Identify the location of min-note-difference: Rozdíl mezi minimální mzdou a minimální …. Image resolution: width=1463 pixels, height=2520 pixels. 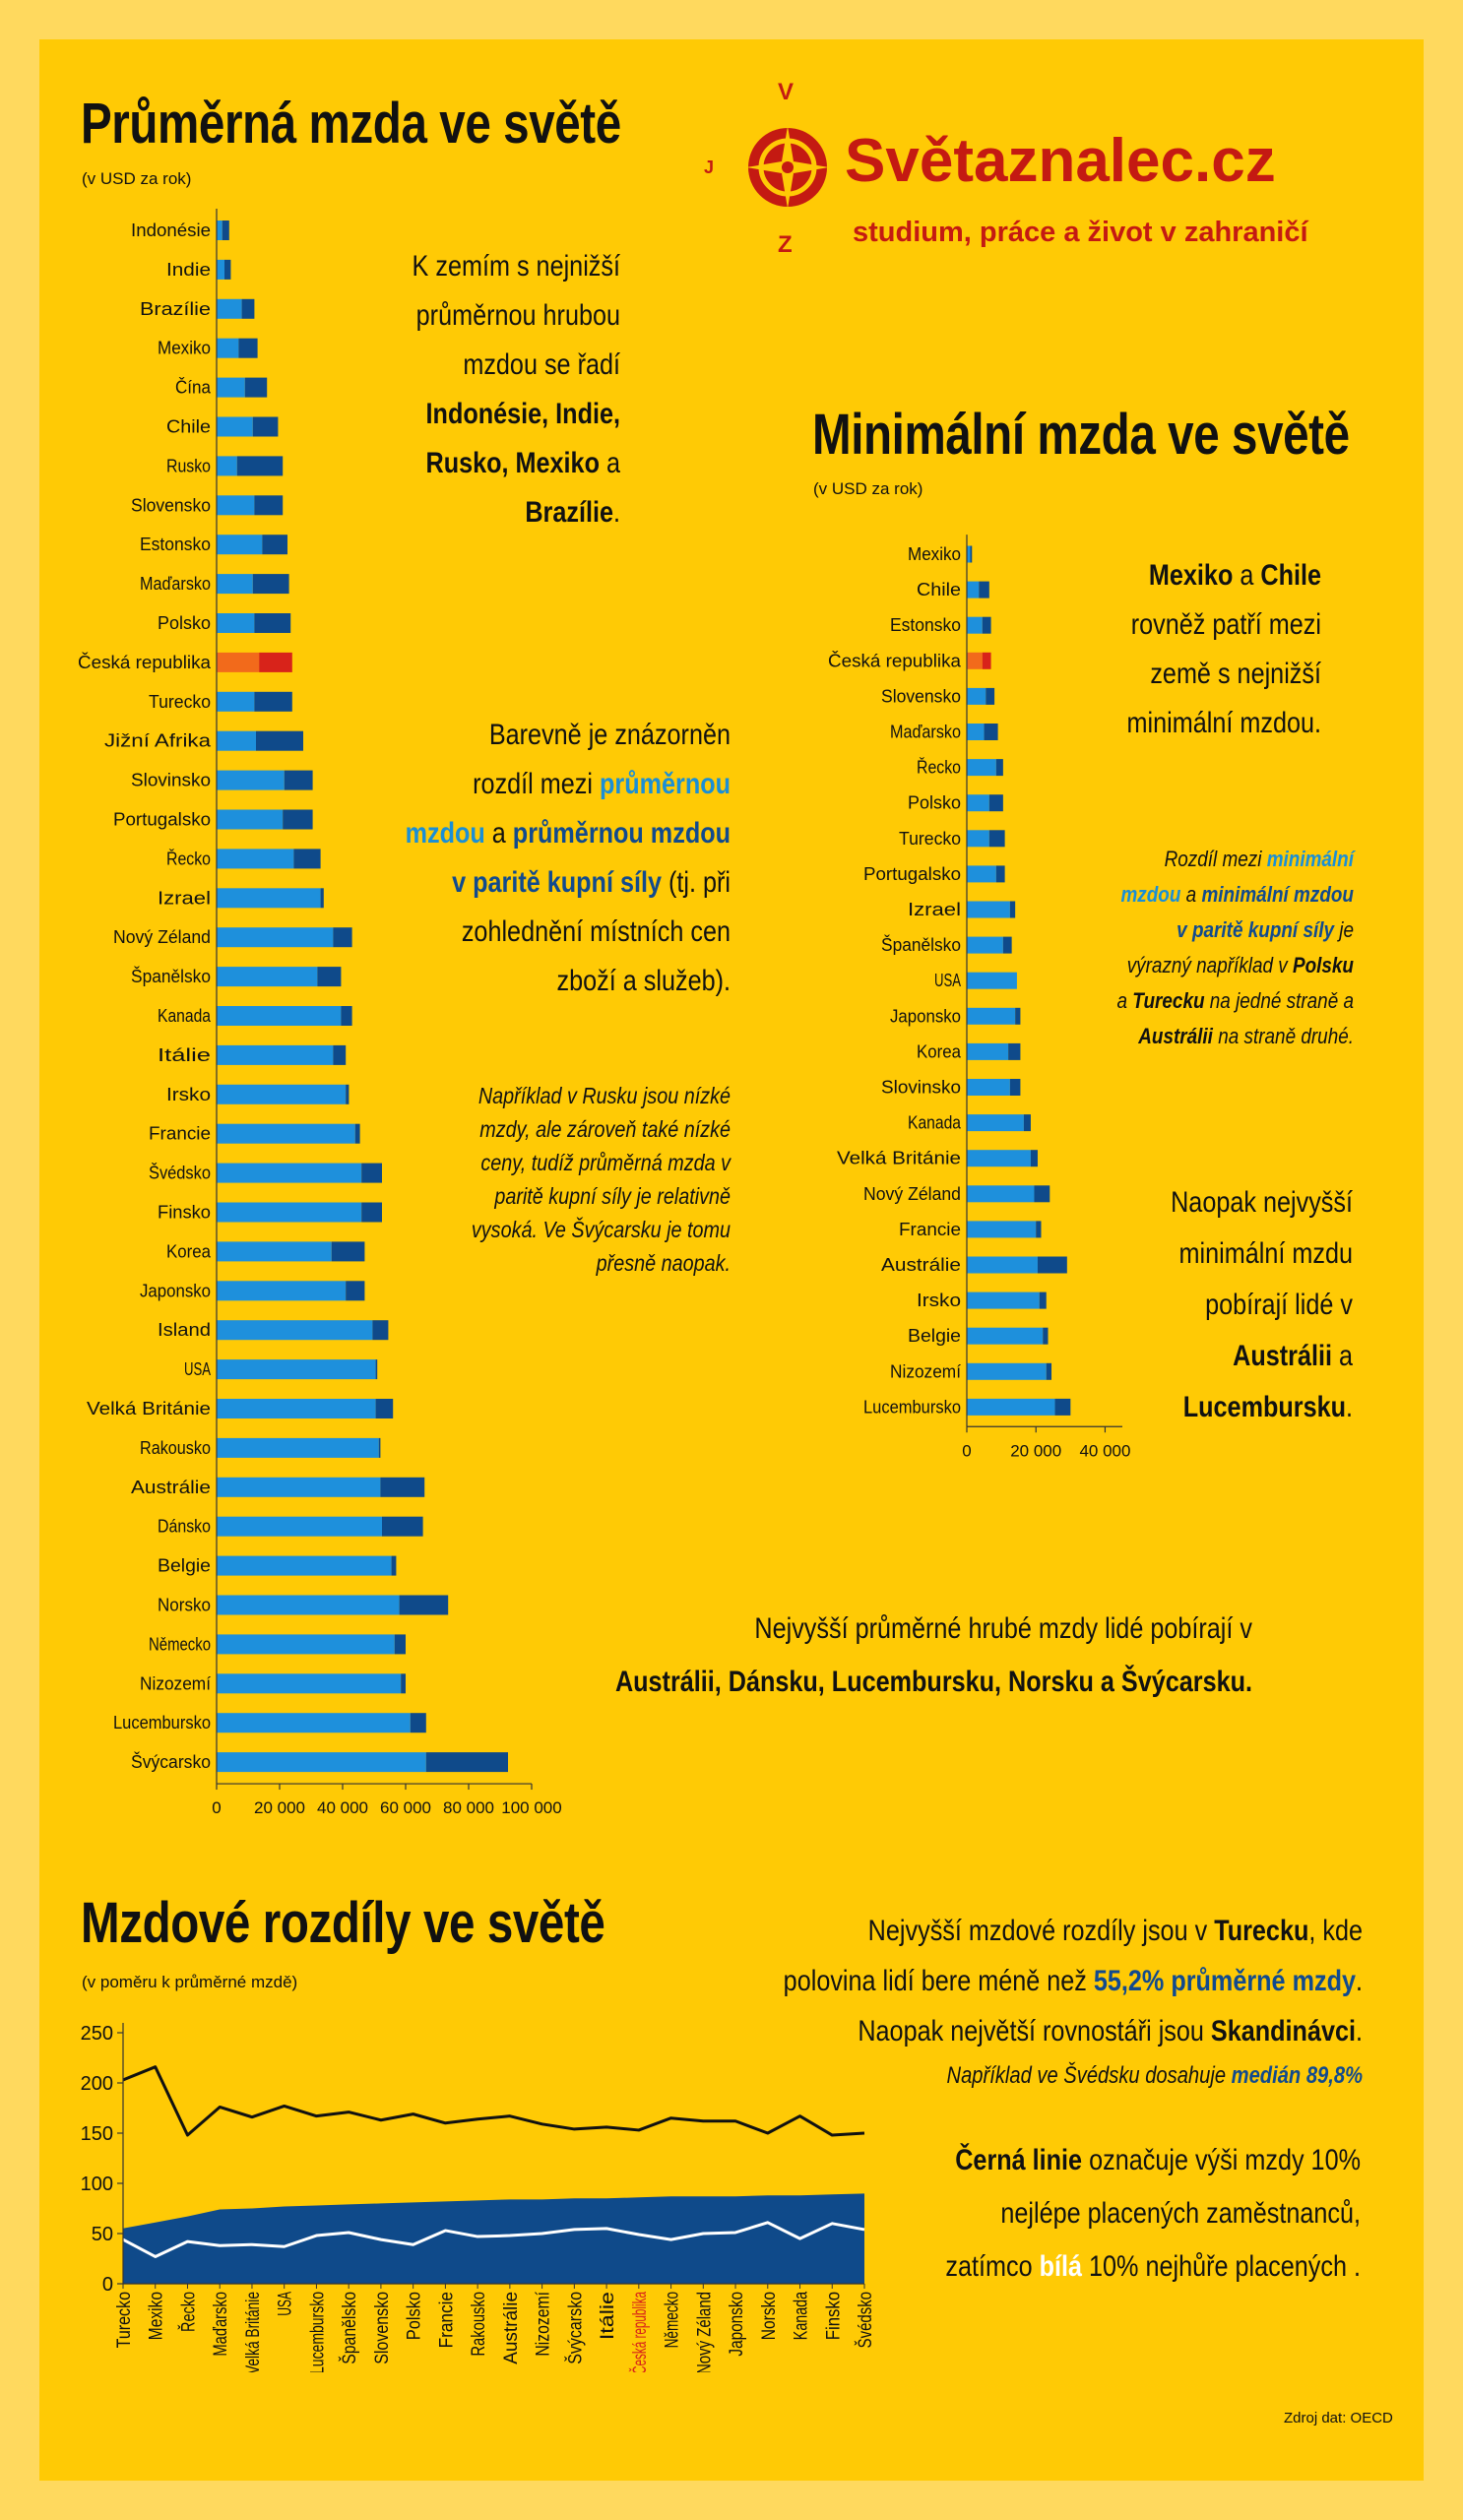
(1235, 947).